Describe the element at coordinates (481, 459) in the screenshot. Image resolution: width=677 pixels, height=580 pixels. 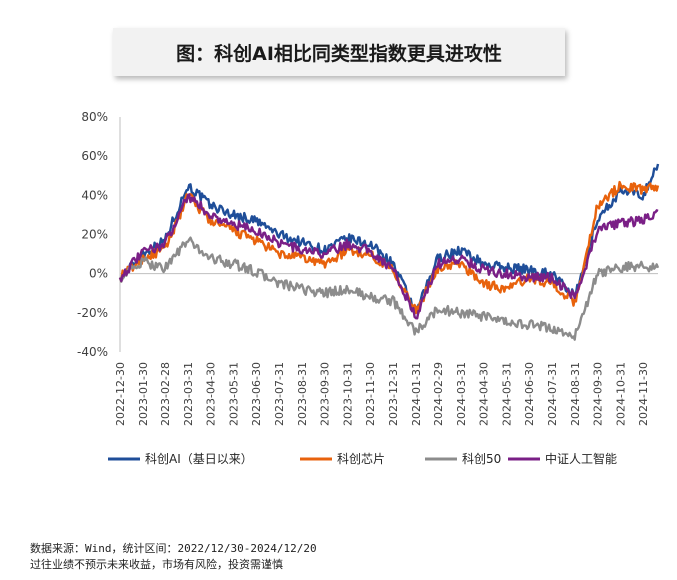
I see `legend-label: 科创50` at that location.